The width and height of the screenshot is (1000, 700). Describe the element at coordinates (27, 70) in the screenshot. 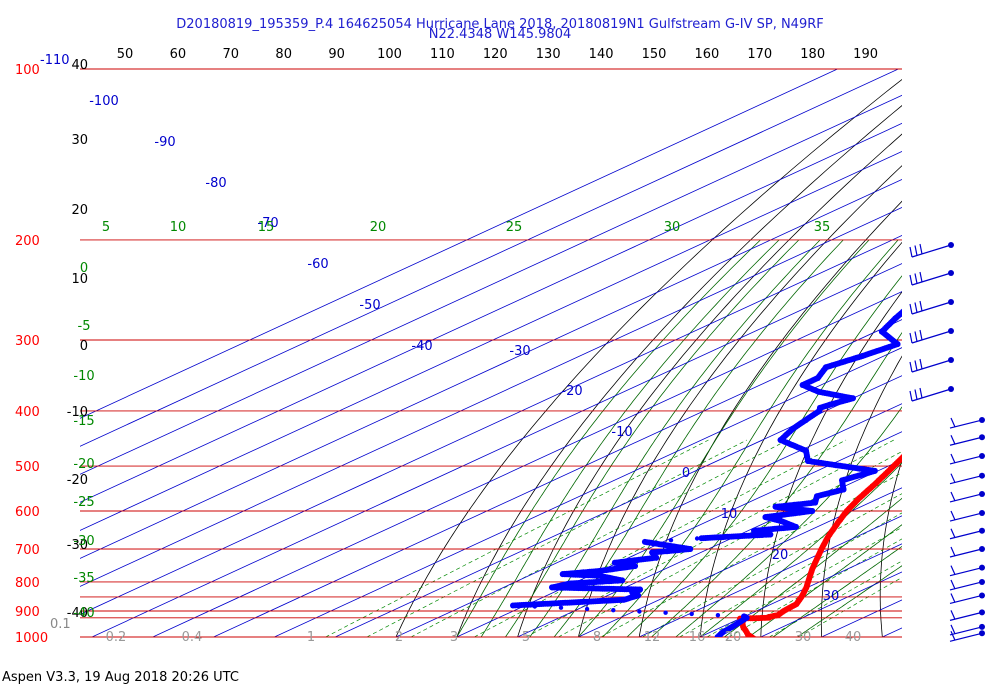

I see `pressure-tick-label: 100` at that location.